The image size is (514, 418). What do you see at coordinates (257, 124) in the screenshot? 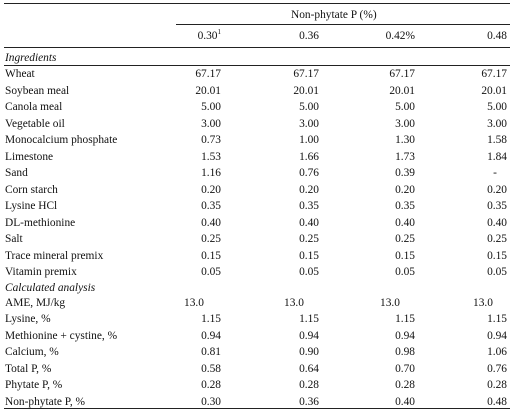
I see `table-row: Vegetable oil 3.00 3.00 3.00 3.00` at bounding box center [257, 124].